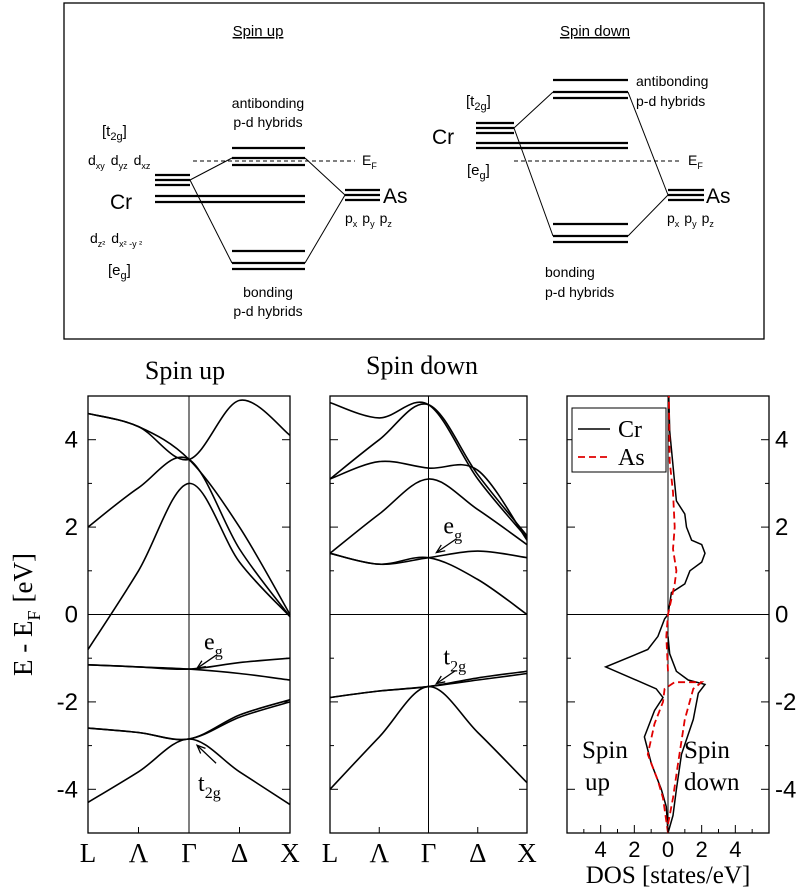  I want to click on band-ytick-1: -2, so click(67, 702).